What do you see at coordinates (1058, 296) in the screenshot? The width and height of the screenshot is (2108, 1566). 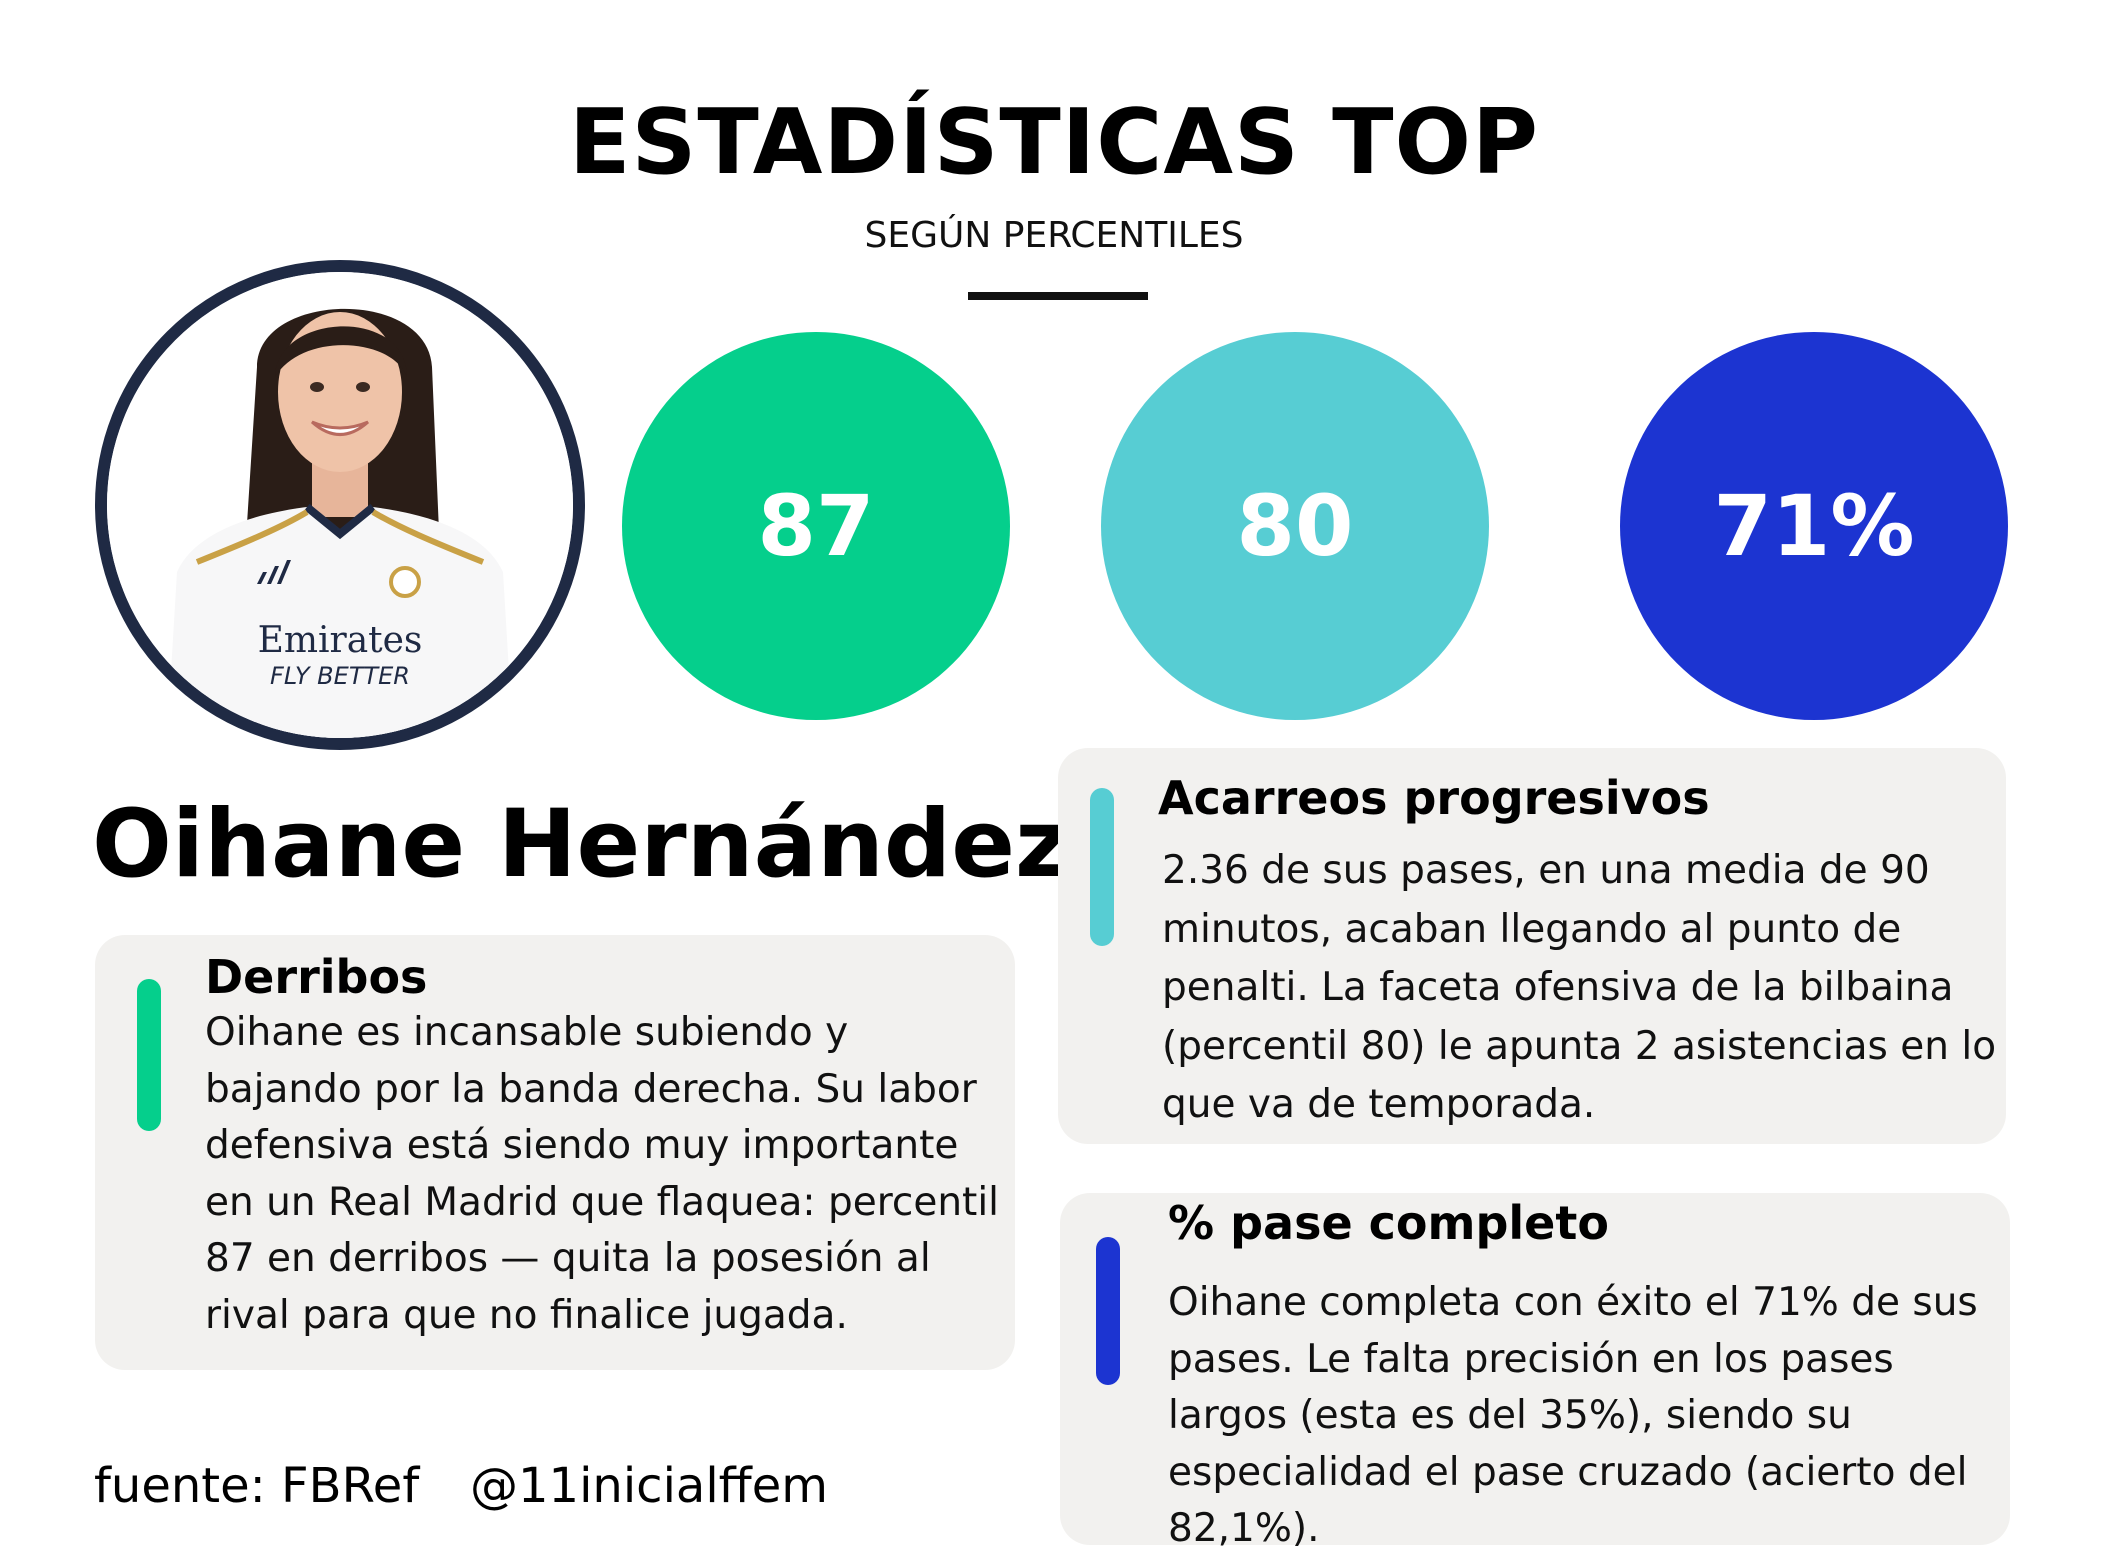 I see `title-divider` at bounding box center [1058, 296].